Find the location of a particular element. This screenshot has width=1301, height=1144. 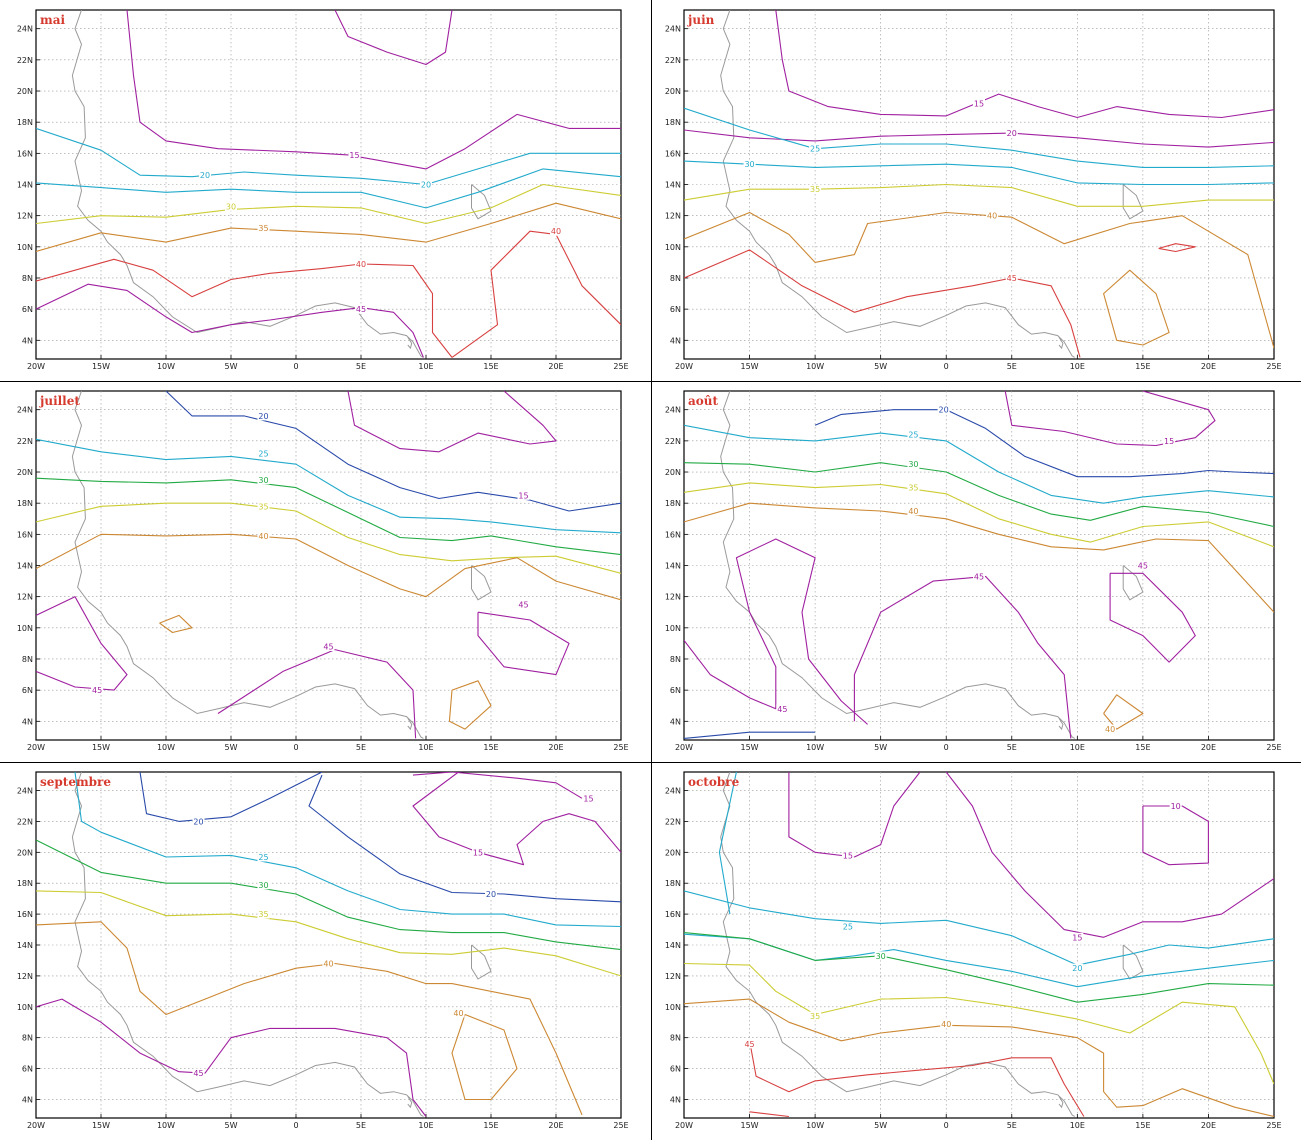

lon-tick-label: 20E is located at coordinates (555, 366).